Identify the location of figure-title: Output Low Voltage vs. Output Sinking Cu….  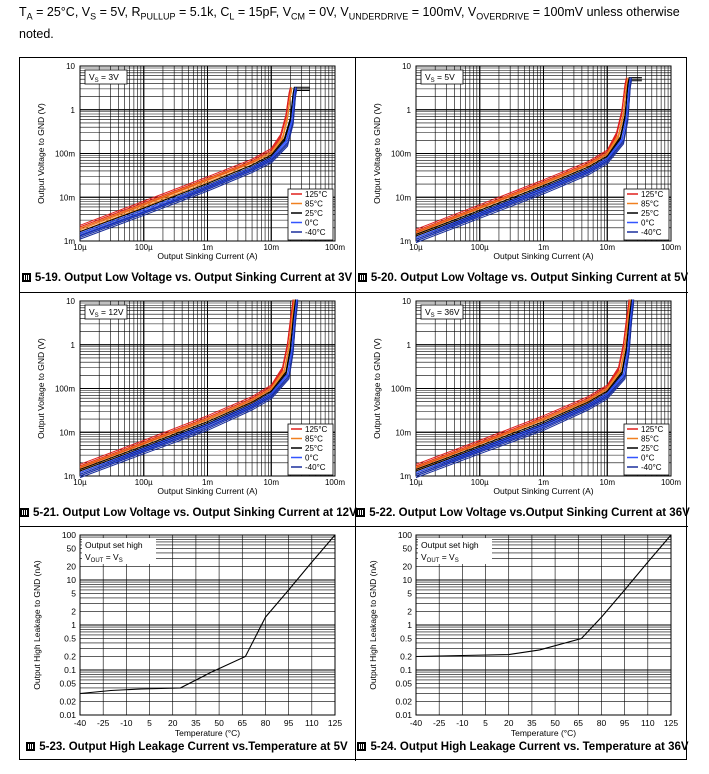
(209, 513).